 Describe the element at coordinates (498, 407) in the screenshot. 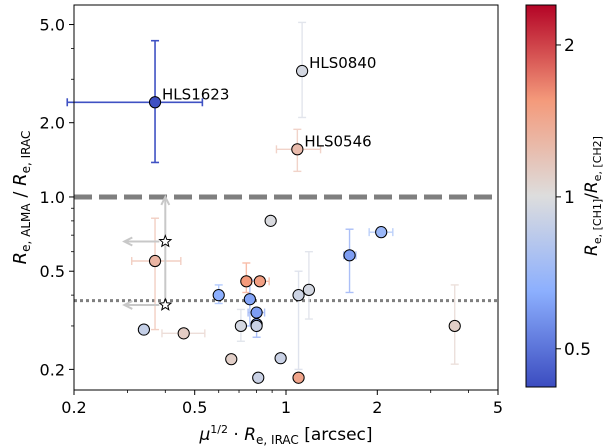

I see `x-tick-label: 5` at that location.